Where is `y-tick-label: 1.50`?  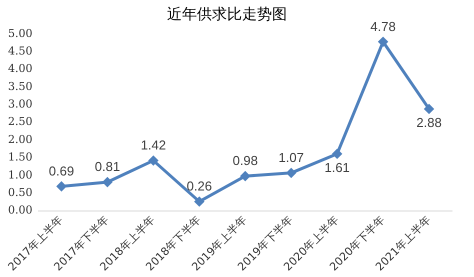 y-tick-label: 1.50 is located at coordinates (20, 157).